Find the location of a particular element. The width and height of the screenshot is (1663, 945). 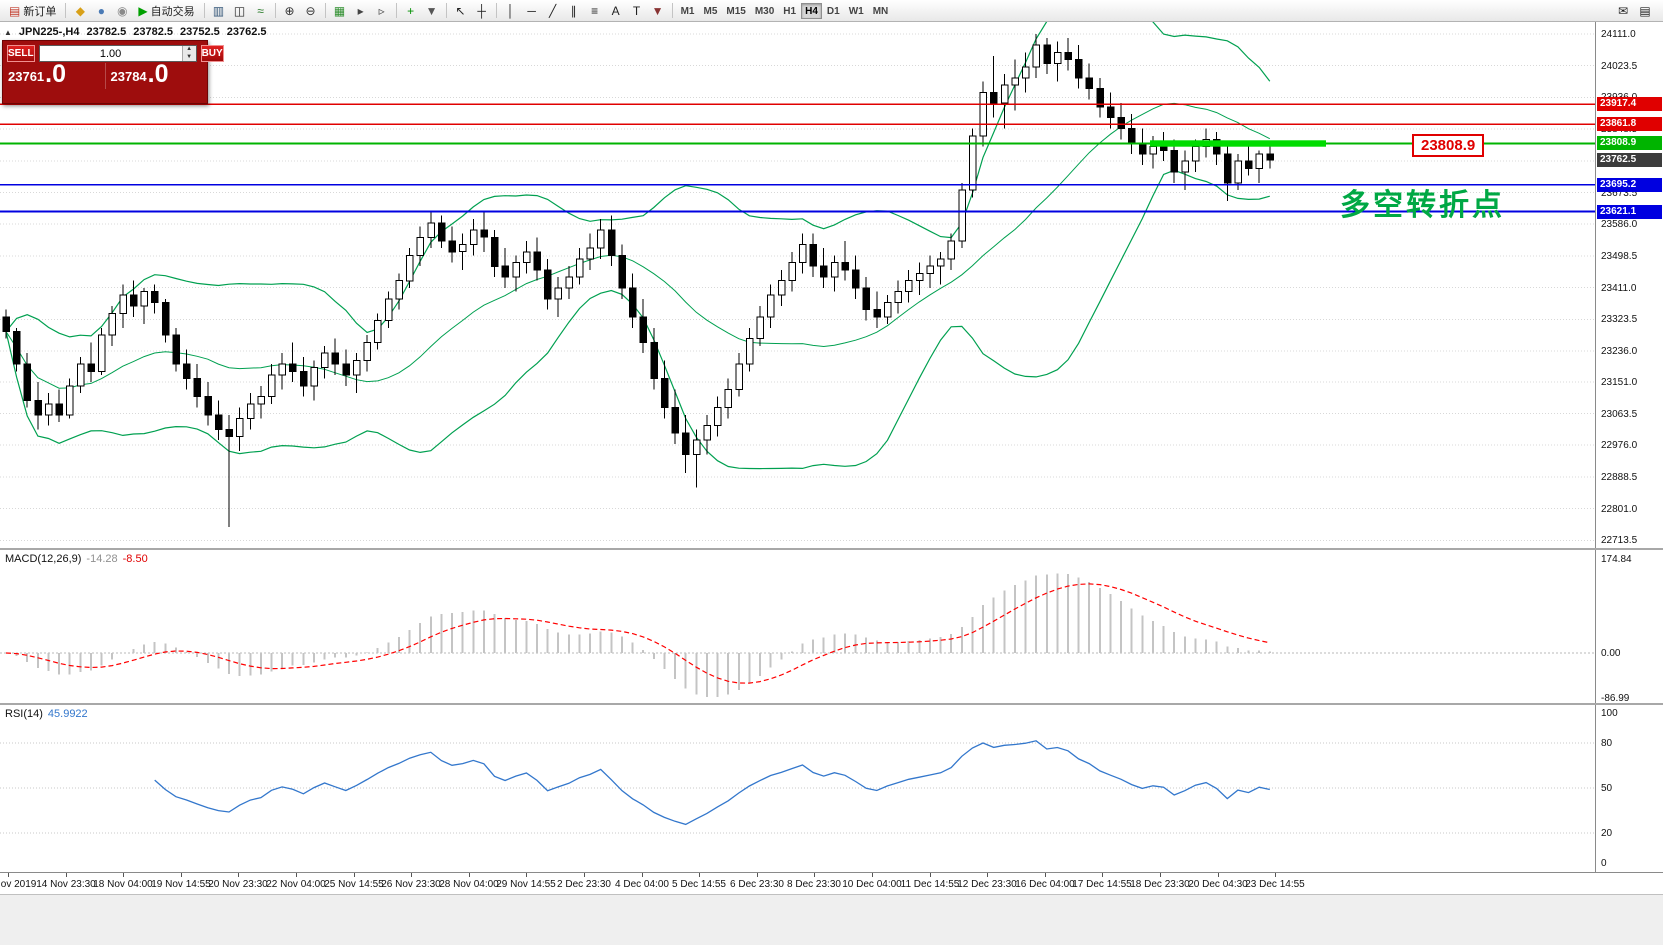

line-chart-button: ≈ is located at coordinates (261, 11).